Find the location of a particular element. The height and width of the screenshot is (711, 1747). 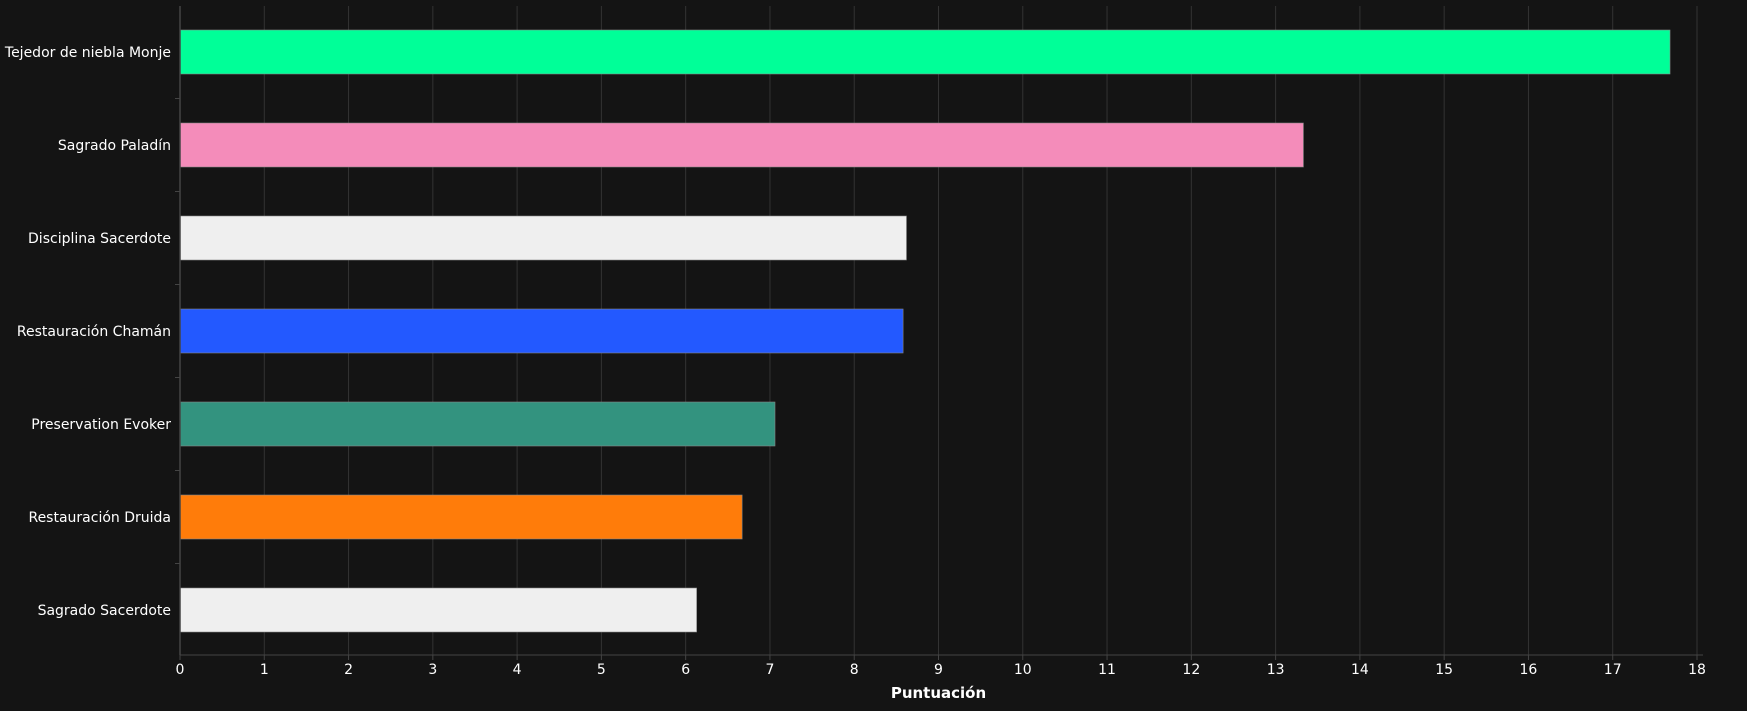

x-tick-label-16: 16 is located at coordinates (1529, 670).